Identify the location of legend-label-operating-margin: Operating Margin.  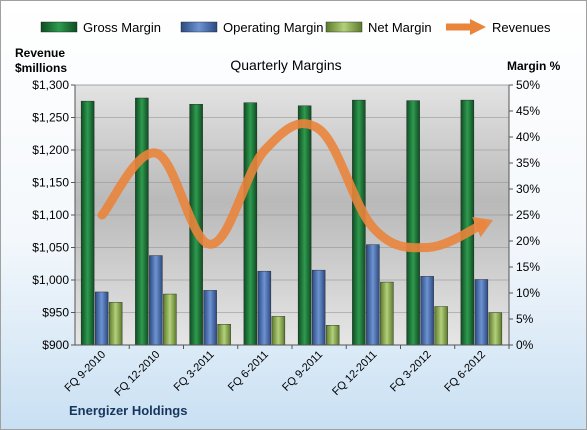
(273, 27).